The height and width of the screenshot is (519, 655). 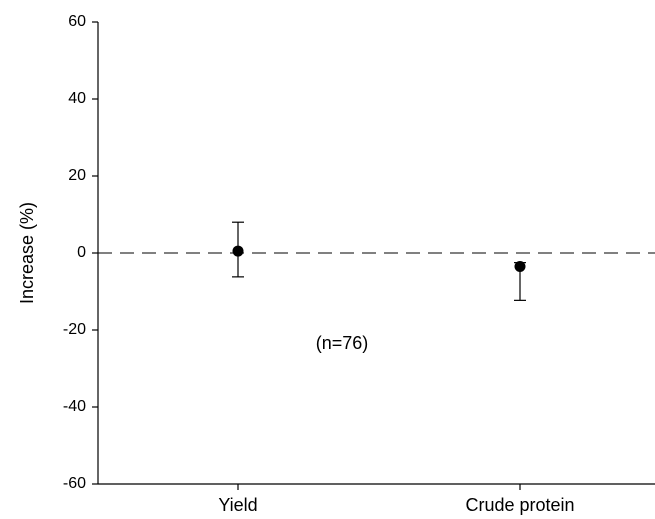 What do you see at coordinates (77, 21) in the screenshot?
I see `y-tick-label: 60` at bounding box center [77, 21].